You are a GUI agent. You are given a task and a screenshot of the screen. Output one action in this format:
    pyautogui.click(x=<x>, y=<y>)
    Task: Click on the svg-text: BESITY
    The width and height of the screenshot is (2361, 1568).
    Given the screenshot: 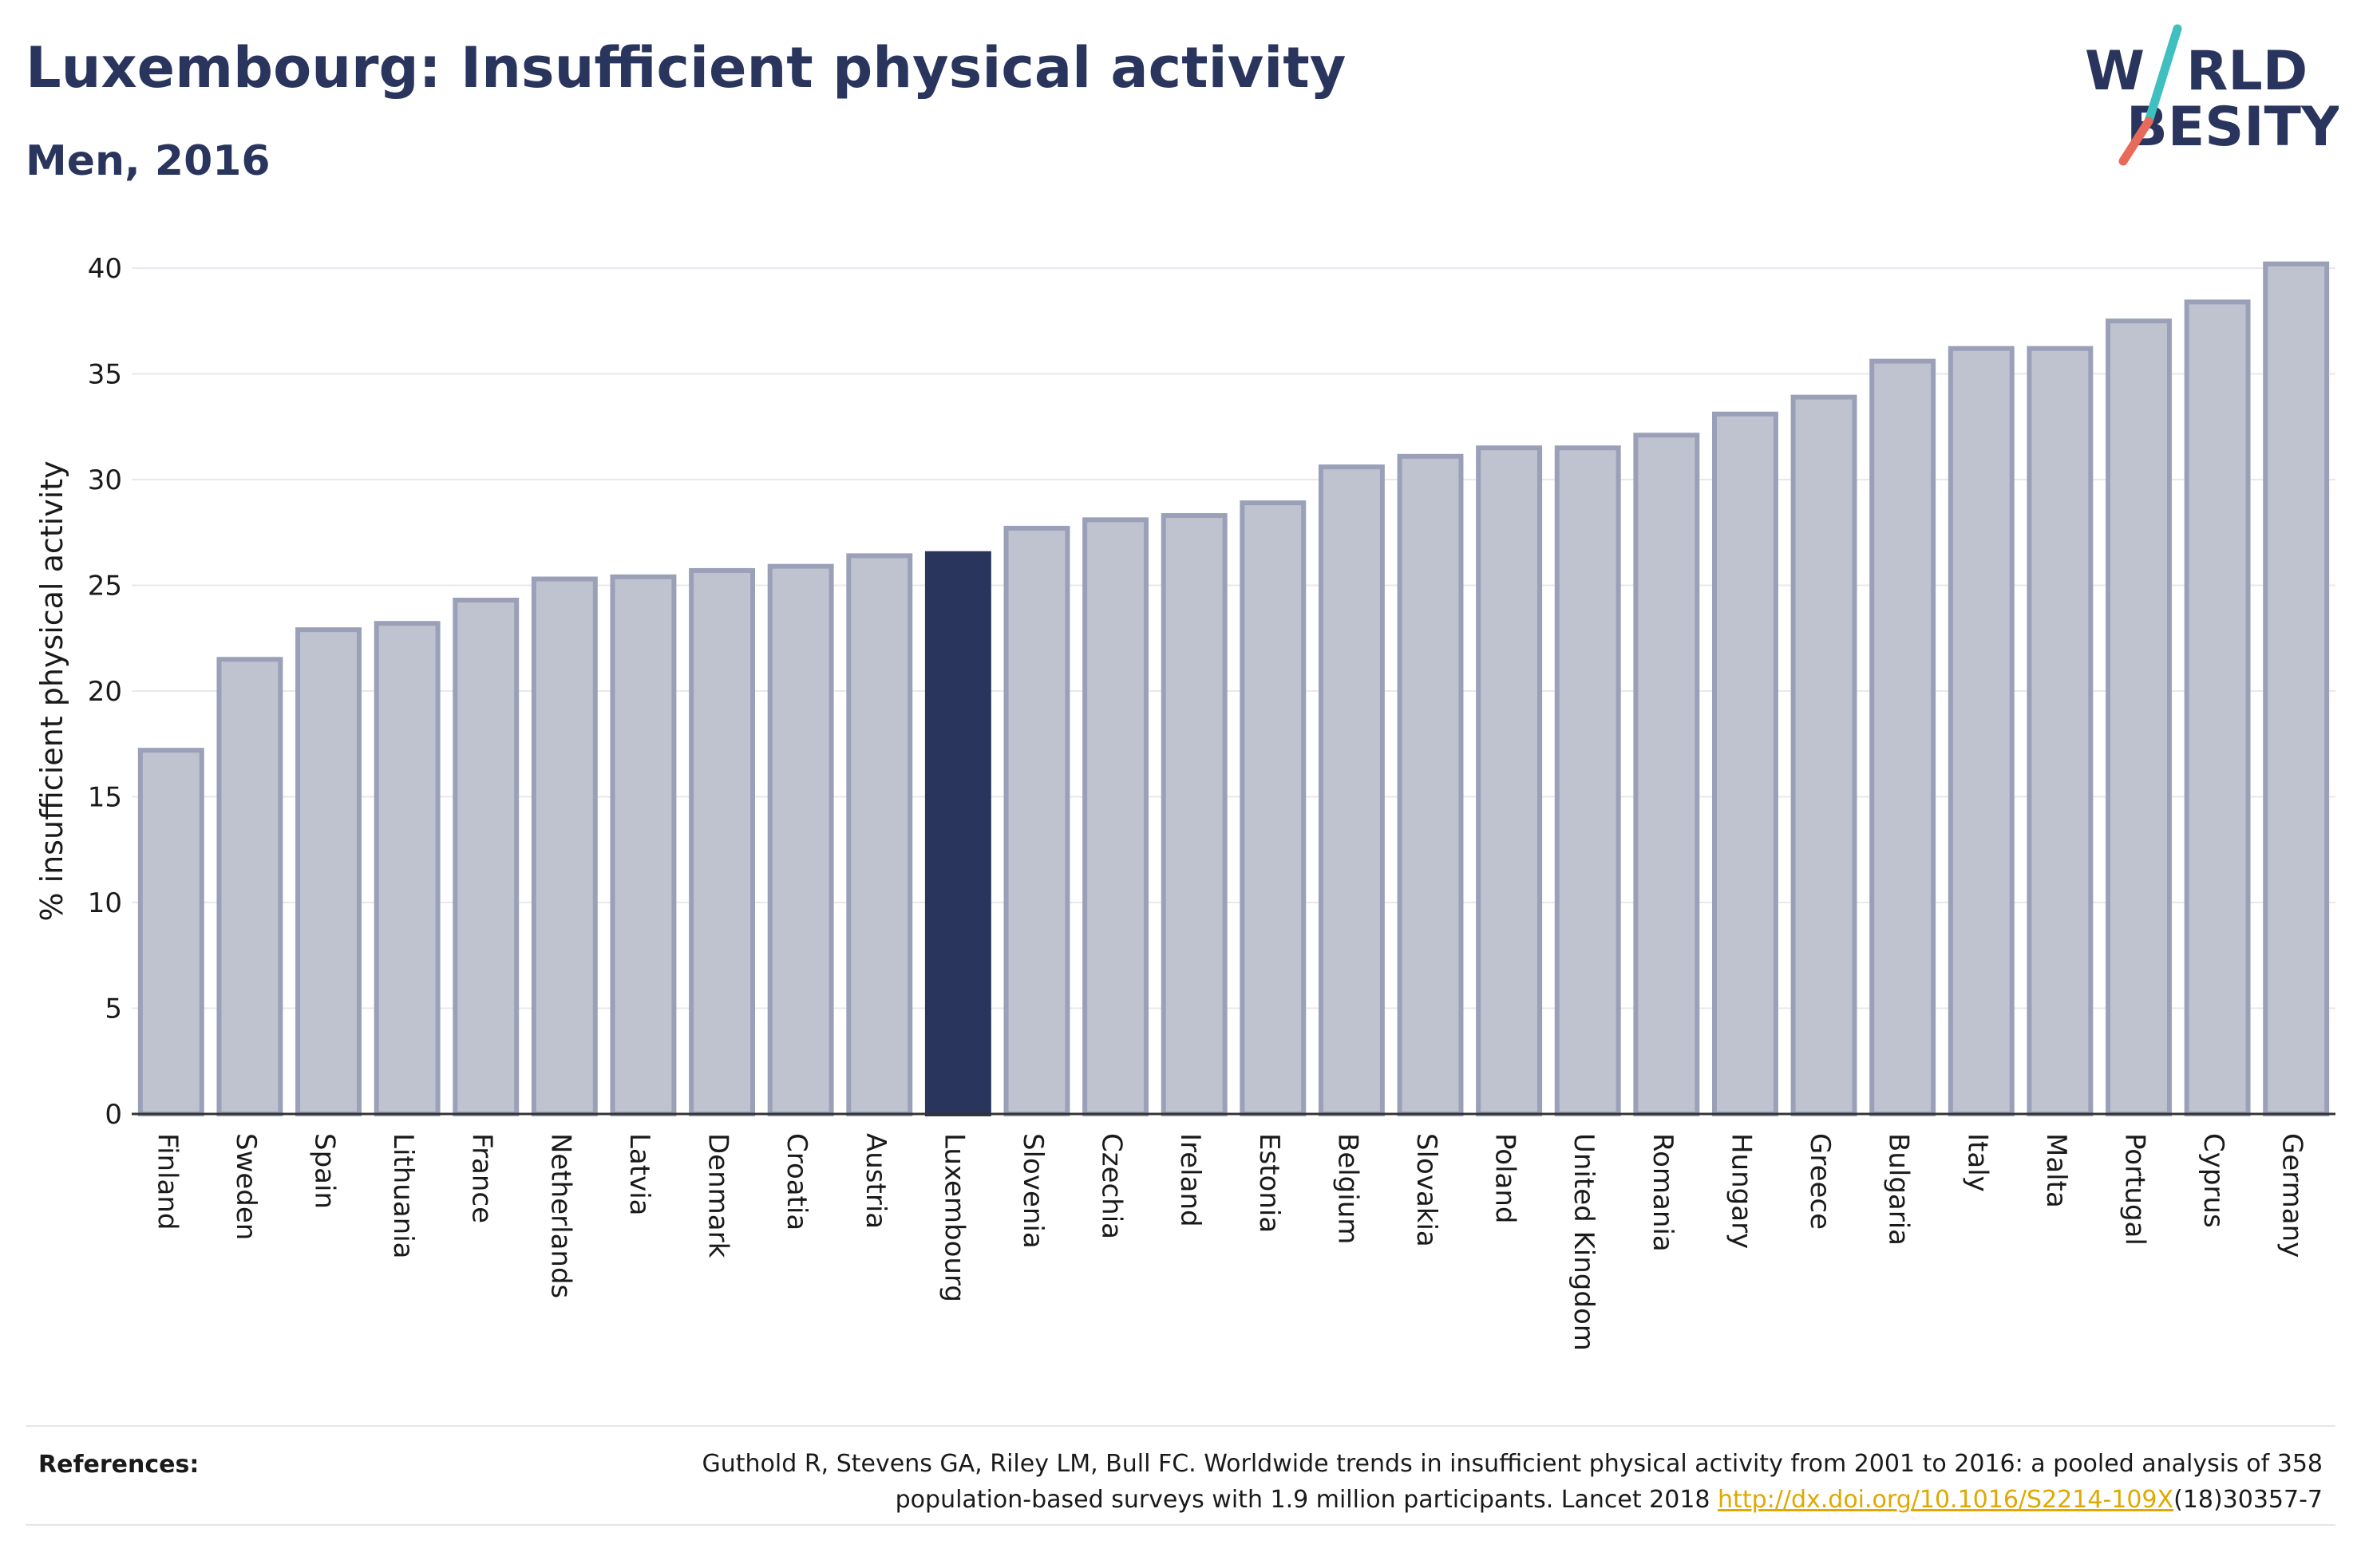 What is the action you would take?
    pyautogui.click(x=2232, y=127)
    